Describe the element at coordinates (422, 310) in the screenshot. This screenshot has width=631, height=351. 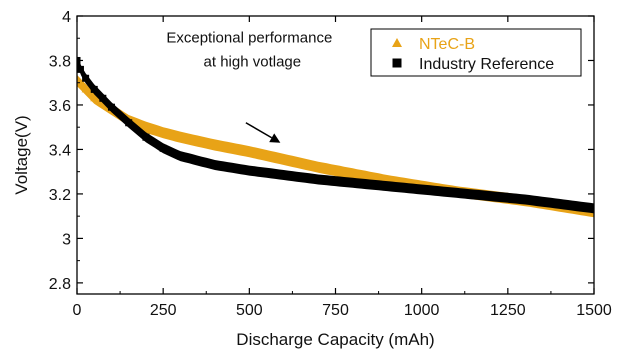
I see `x-tick-label: 1000` at that location.